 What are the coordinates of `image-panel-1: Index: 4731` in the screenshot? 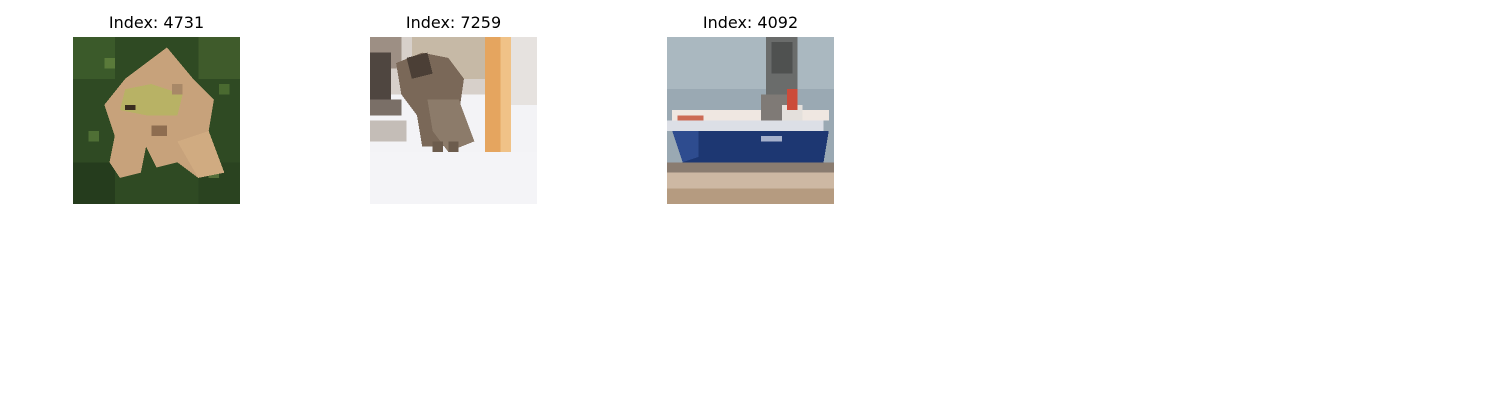 It's located at (156, 23).